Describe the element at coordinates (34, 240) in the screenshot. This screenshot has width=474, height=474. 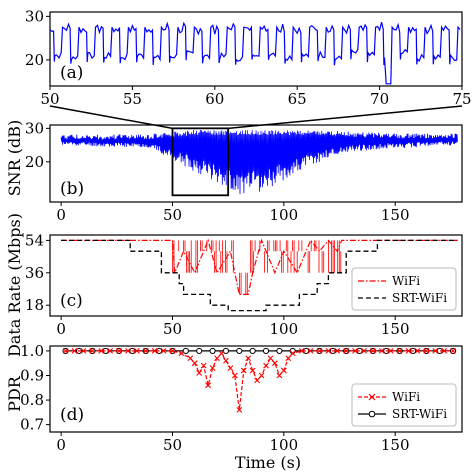
I see `y-tick-label: 54` at that location.